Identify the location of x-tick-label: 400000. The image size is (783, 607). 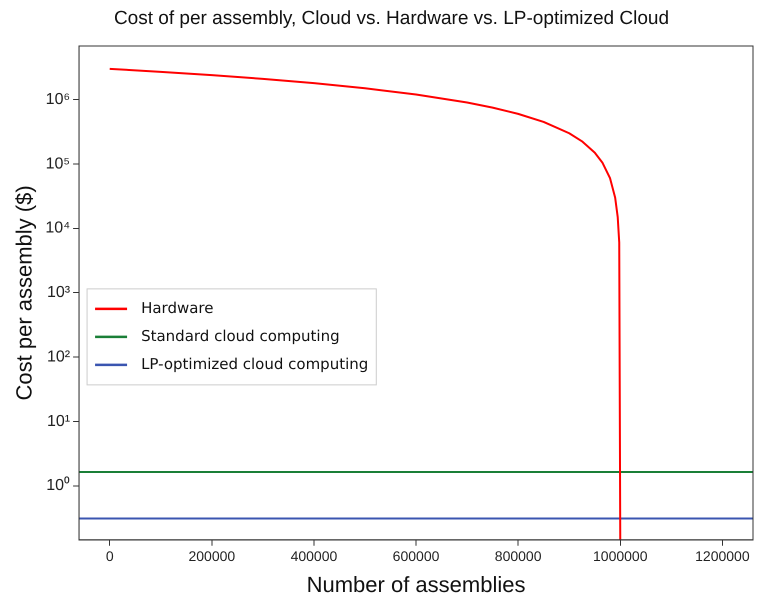
(314, 556).